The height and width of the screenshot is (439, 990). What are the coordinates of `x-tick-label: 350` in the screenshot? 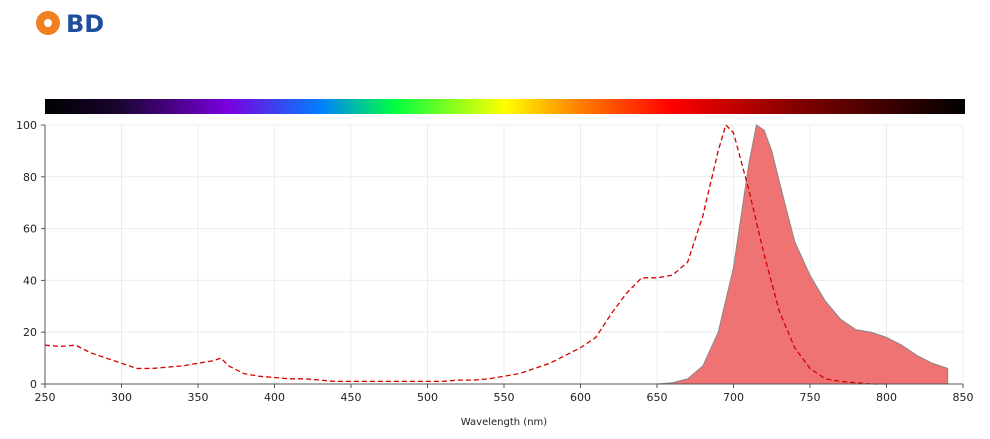 It's located at (198, 397).